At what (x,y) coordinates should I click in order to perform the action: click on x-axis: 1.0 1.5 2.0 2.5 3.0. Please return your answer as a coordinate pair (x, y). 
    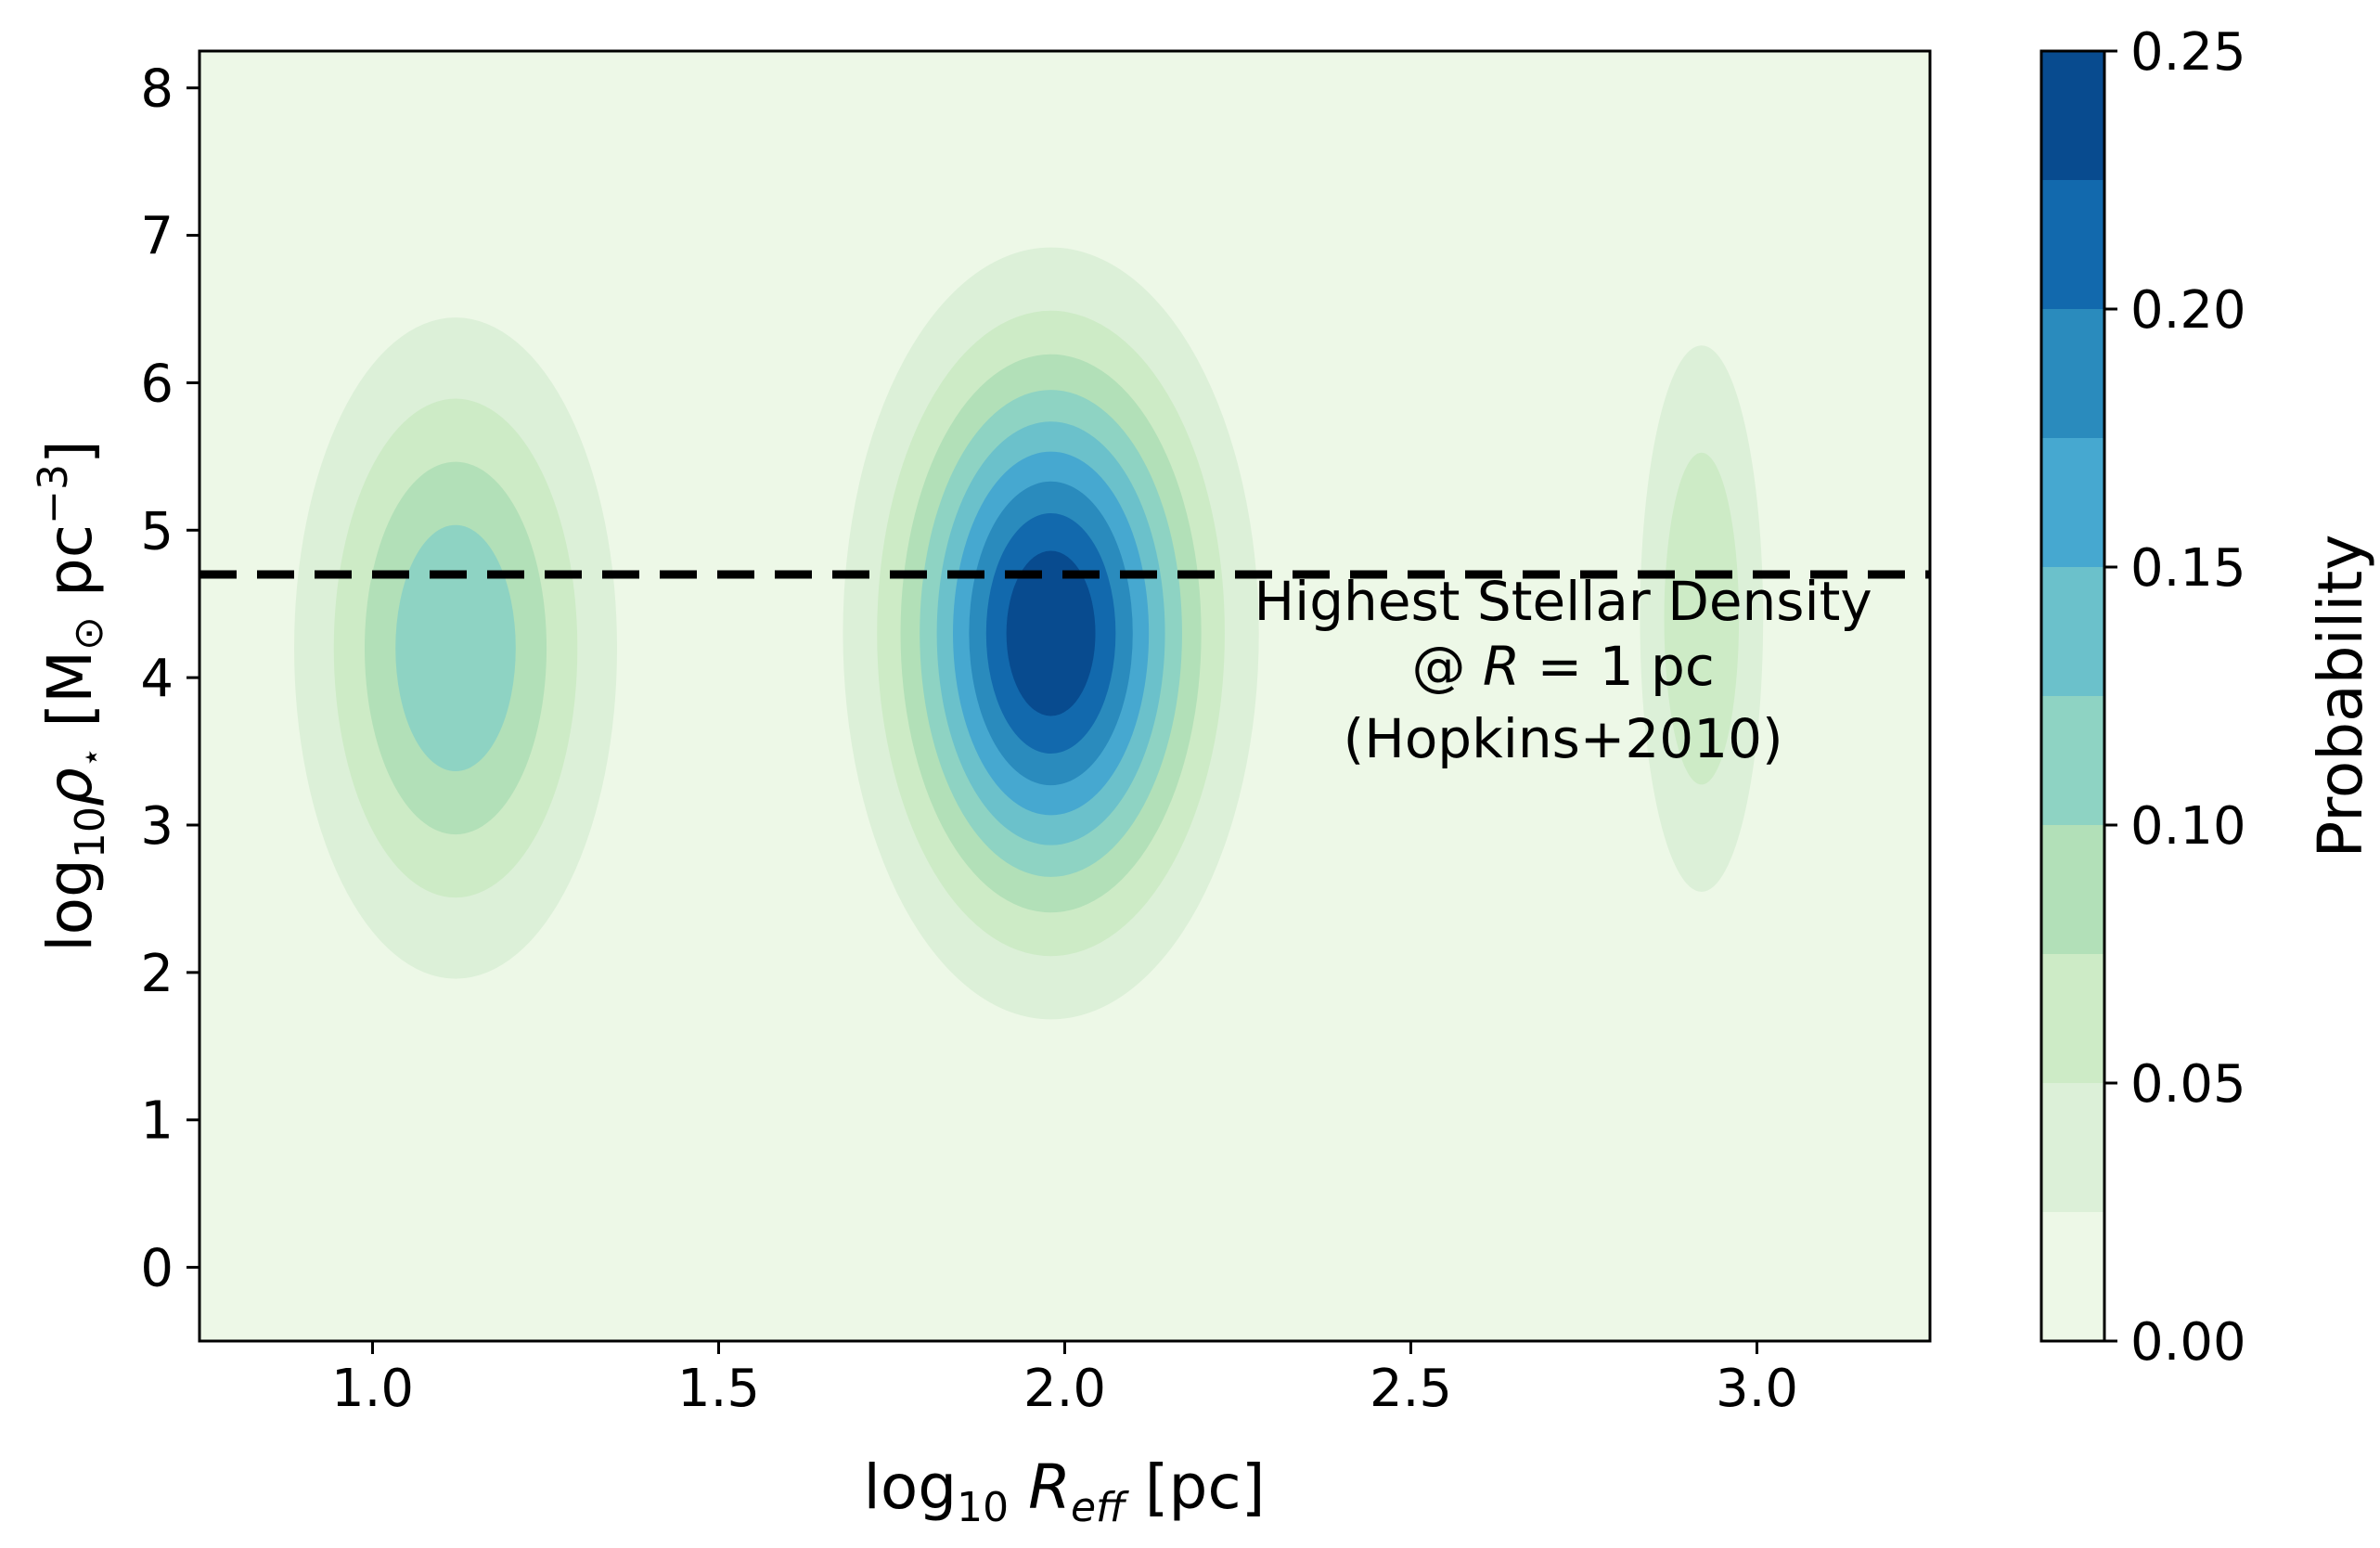
    Looking at the image, I should click on (1064, 1380).